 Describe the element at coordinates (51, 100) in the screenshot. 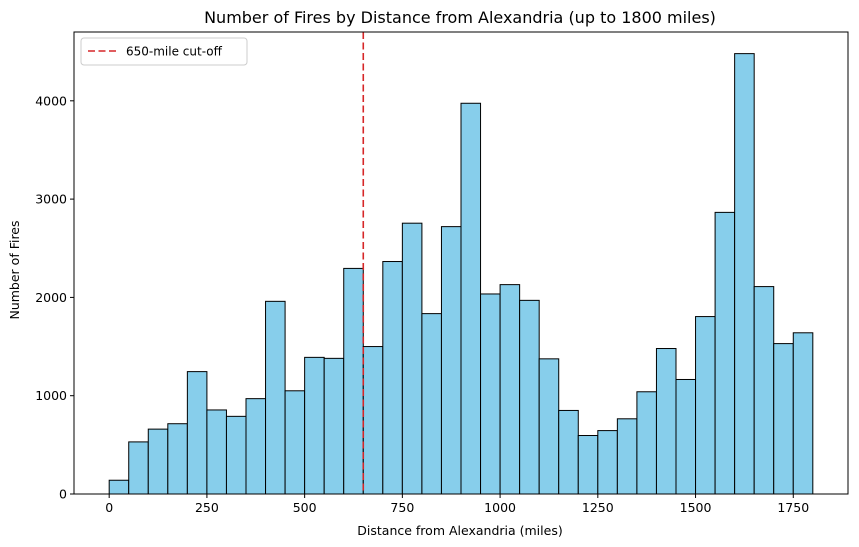

I see `y-tick-label: 4000` at that location.